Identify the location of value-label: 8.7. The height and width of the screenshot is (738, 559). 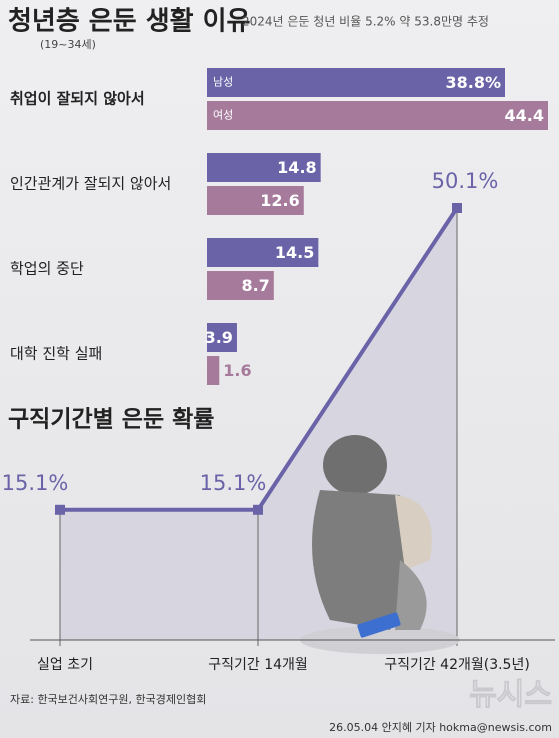
(255, 285).